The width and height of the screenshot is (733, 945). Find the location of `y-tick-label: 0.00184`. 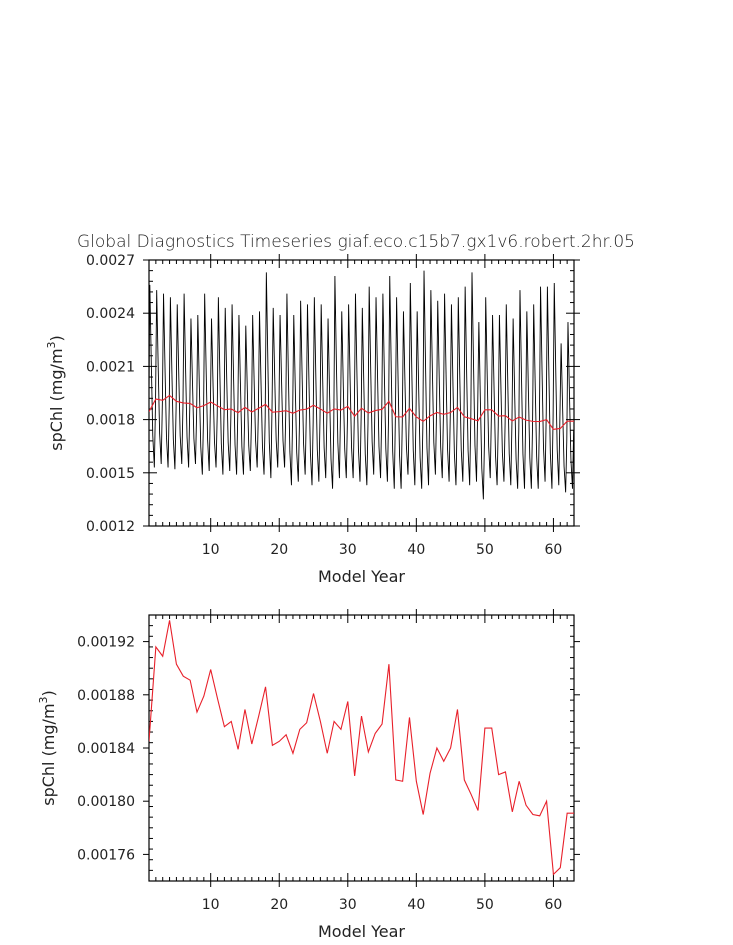

y-tick-label: 0.00184 is located at coordinates (106, 749).